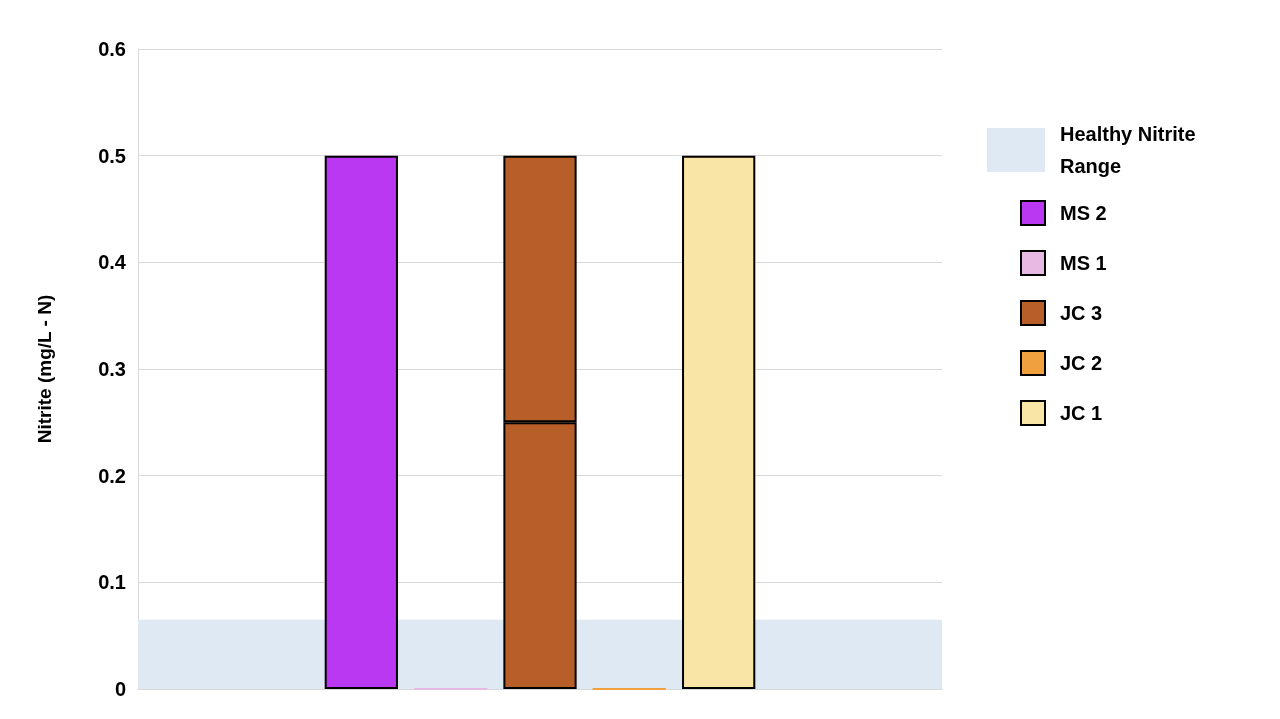  What do you see at coordinates (112, 155) in the screenshot?
I see `y-tick-label: 0.5` at bounding box center [112, 155].